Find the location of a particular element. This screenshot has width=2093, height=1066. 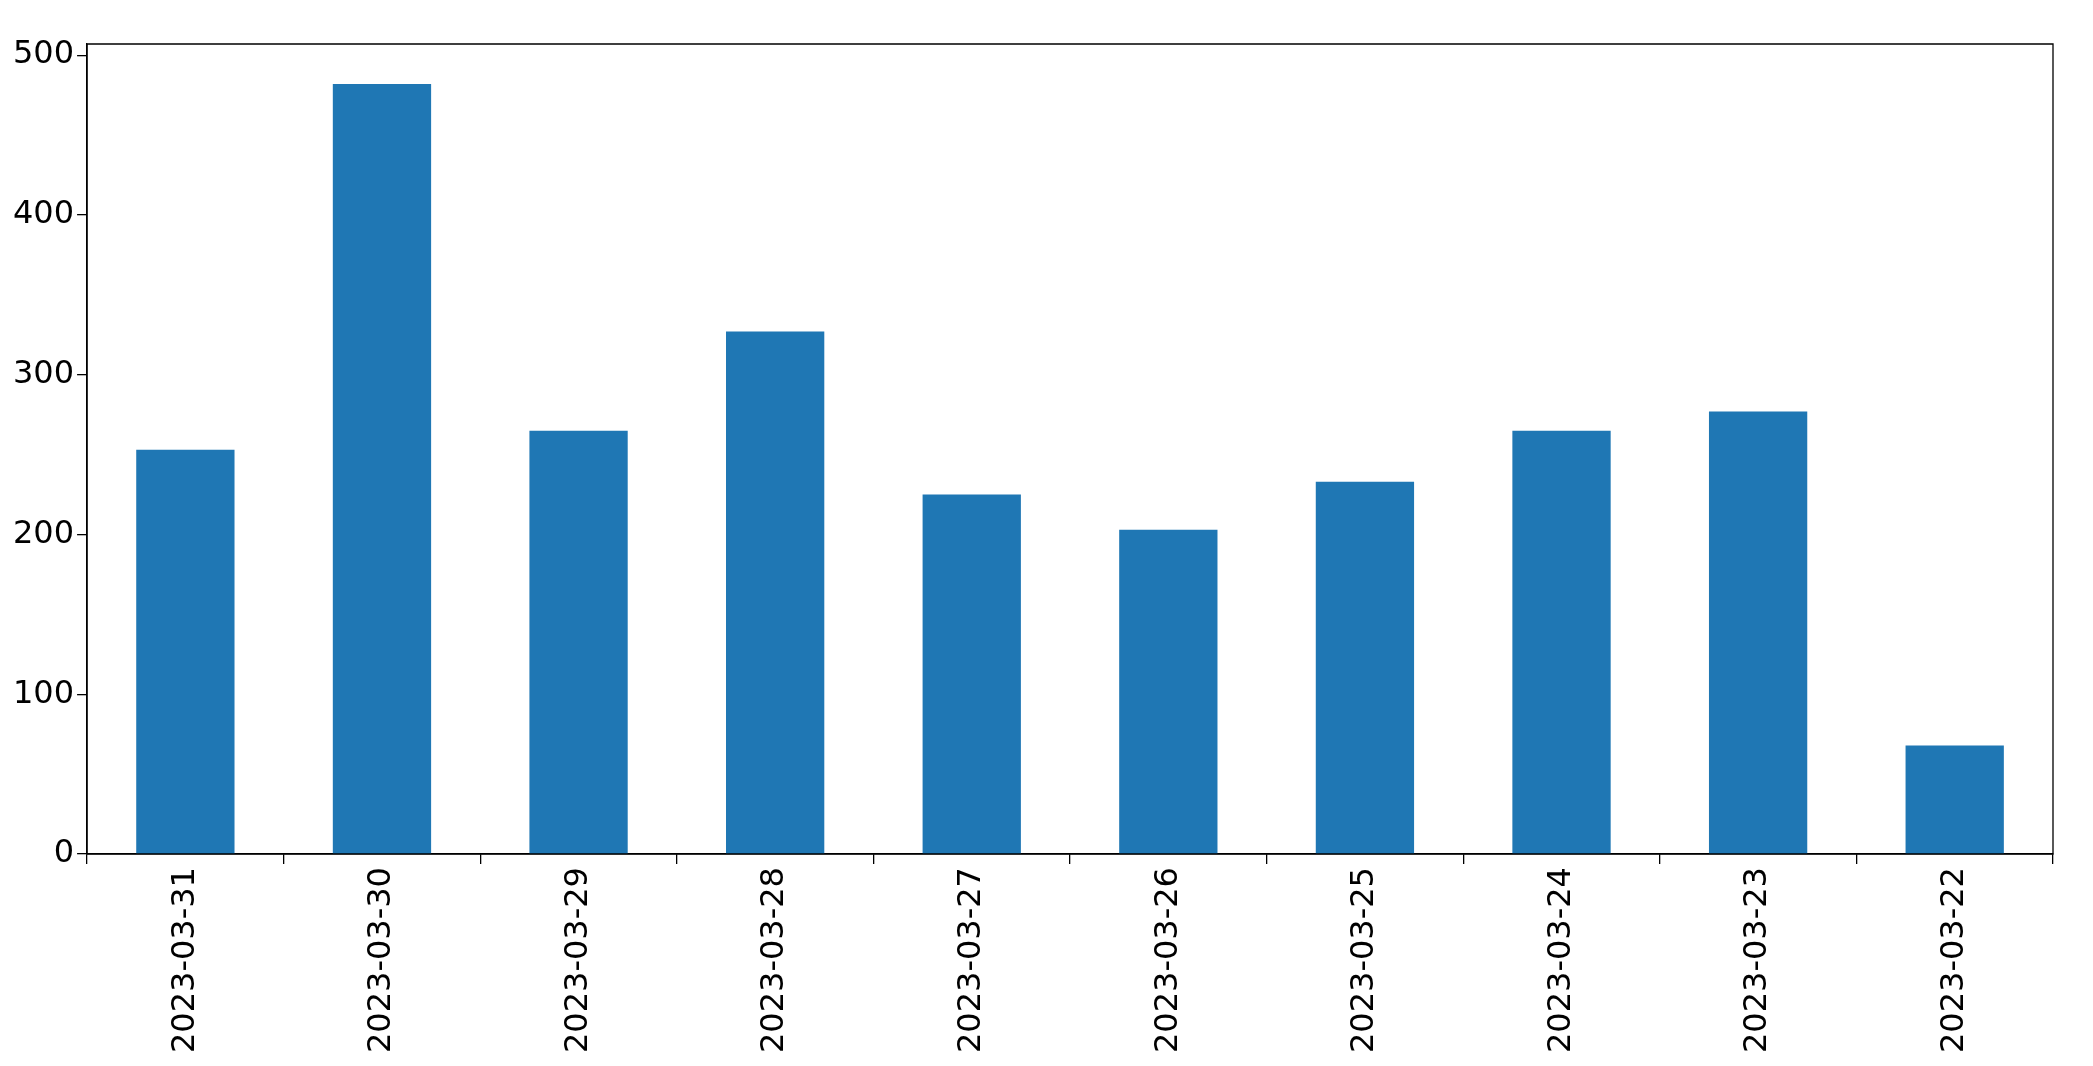

x-tick-label: 2023-03-27 is located at coordinates (969, 960).